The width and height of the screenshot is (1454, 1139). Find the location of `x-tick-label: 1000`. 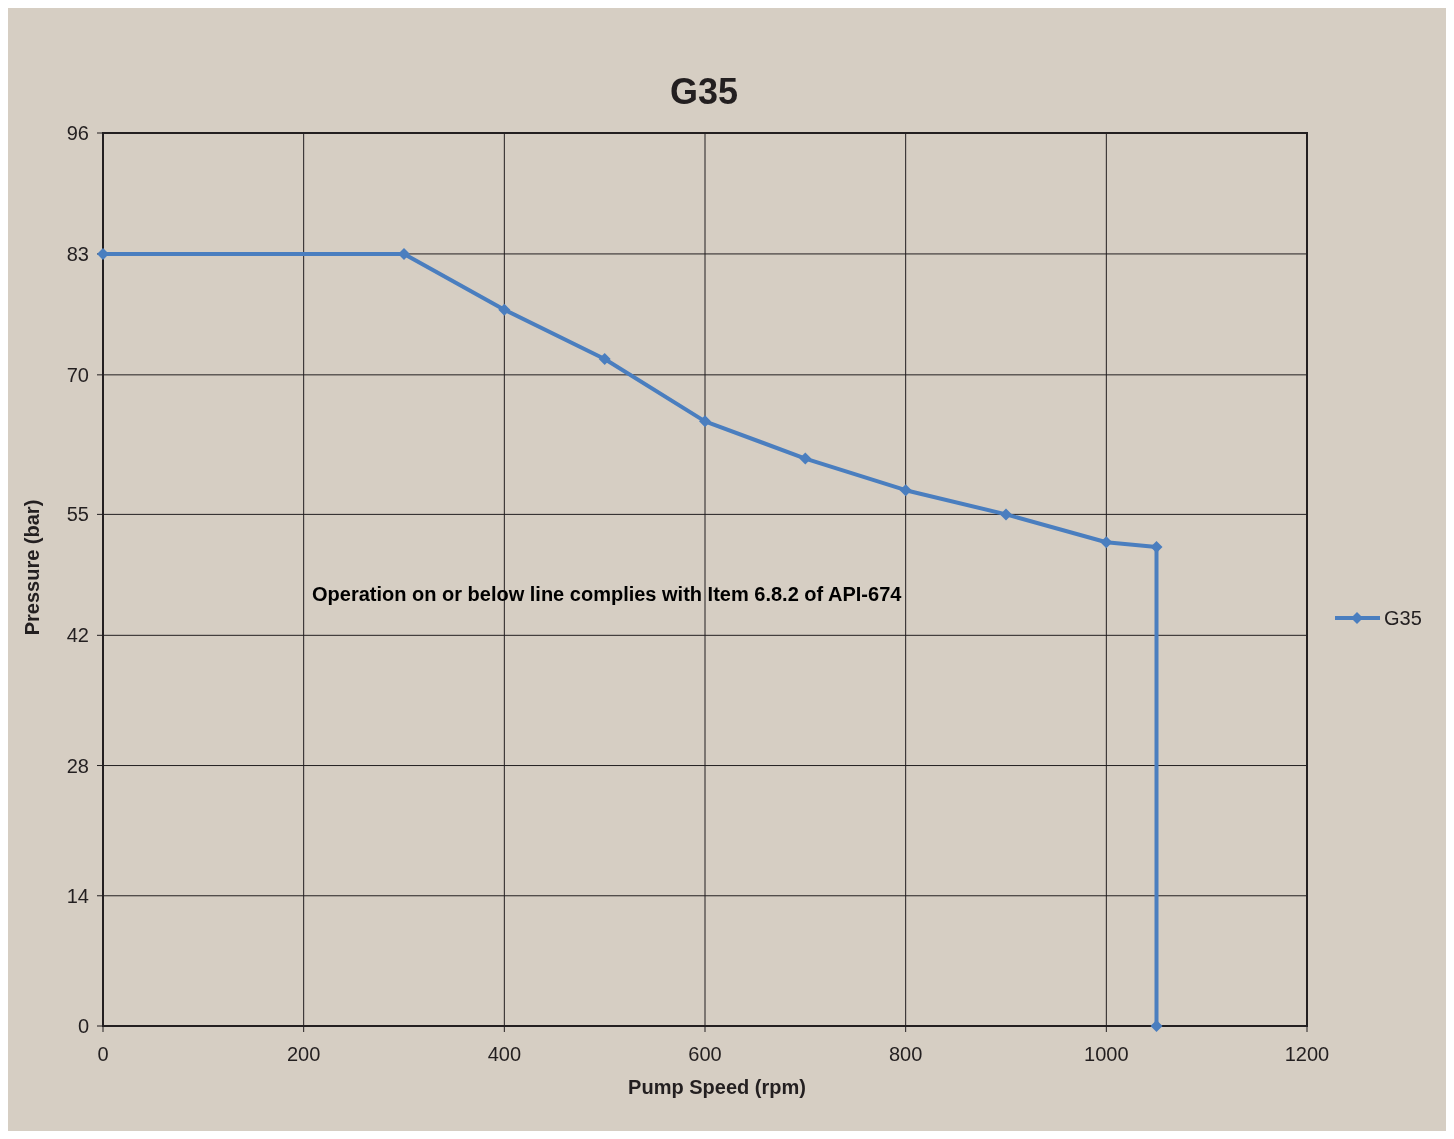

x-tick-label: 1000 is located at coordinates (1106, 1054).